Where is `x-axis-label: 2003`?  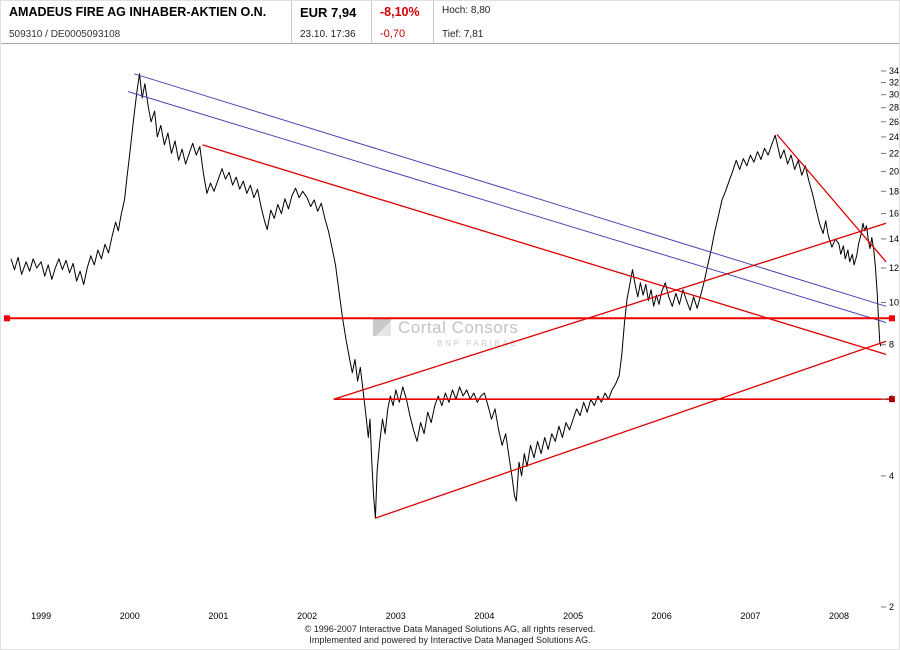
x-axis-label: 2003 is located at coordinates (396, 616).